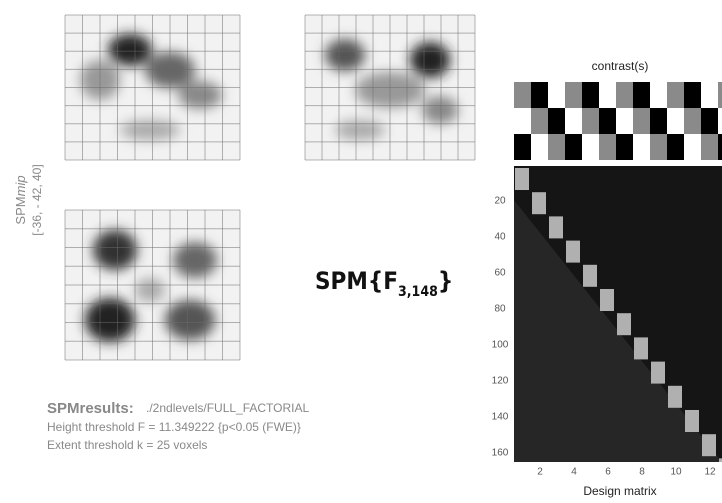  What do you see at coordinates (500, 273) in the screenshot?
I see `y-tick-label: 60` at bounding box center [500, 273].